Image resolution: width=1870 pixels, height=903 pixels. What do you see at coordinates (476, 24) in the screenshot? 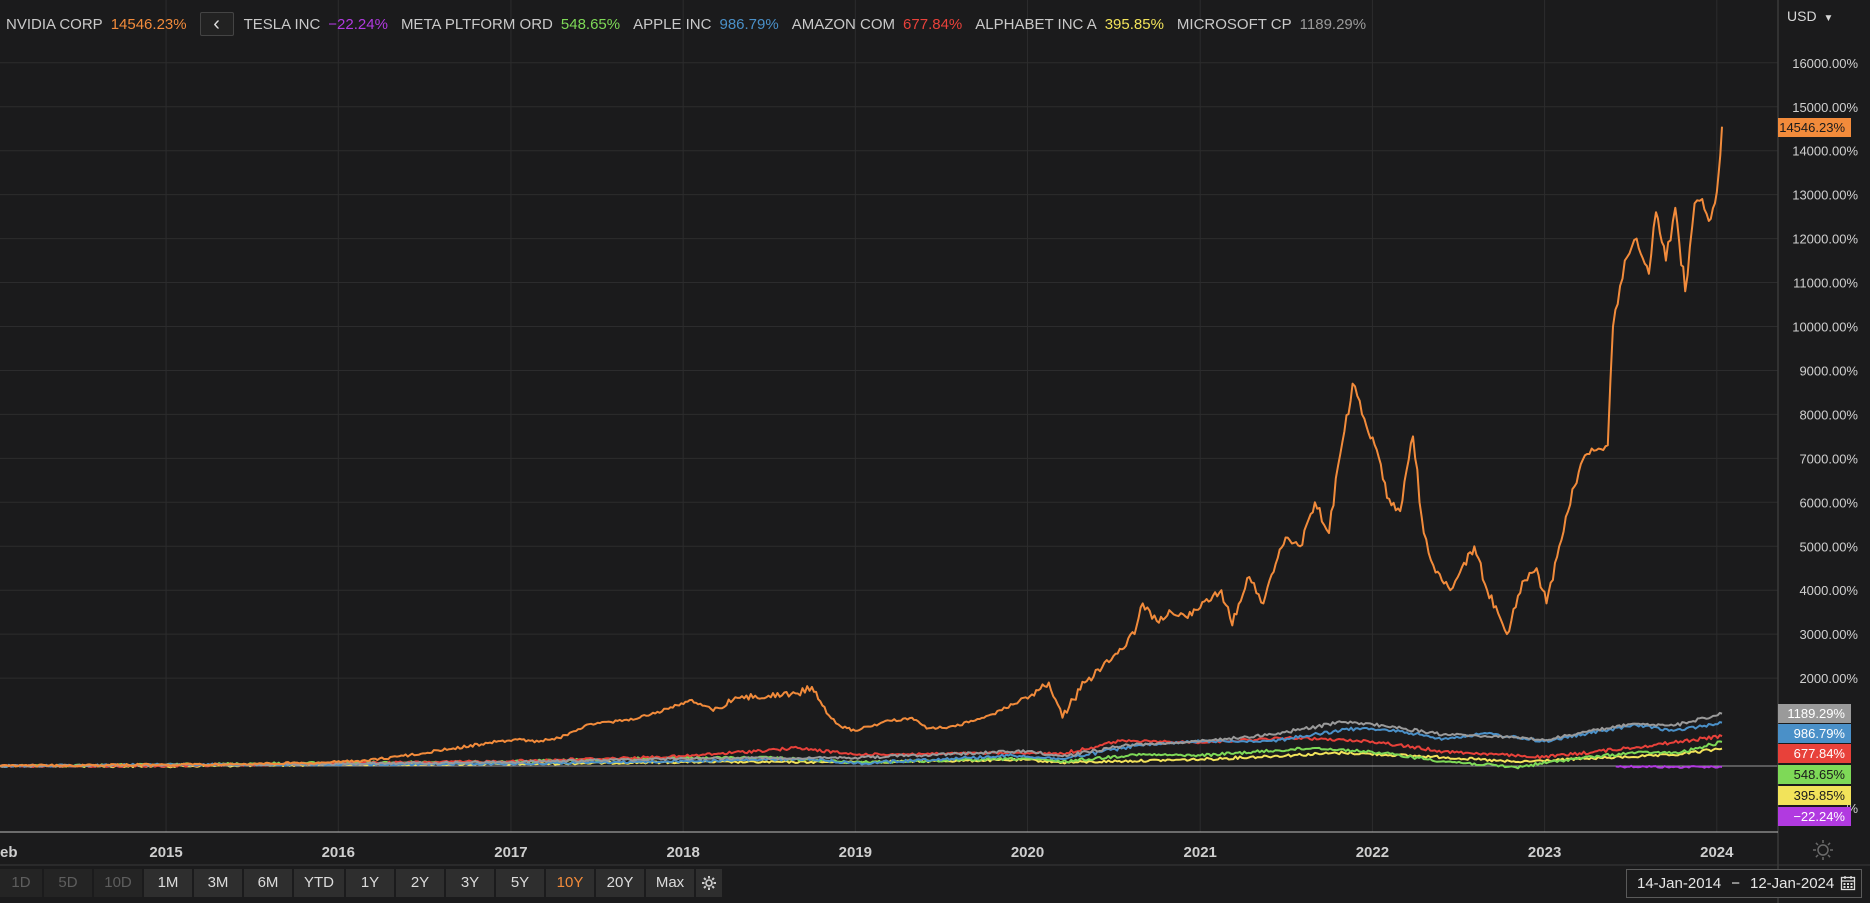
I see `legend-series-name: META PLTFORM ORD` at bounding box center [476, 24].